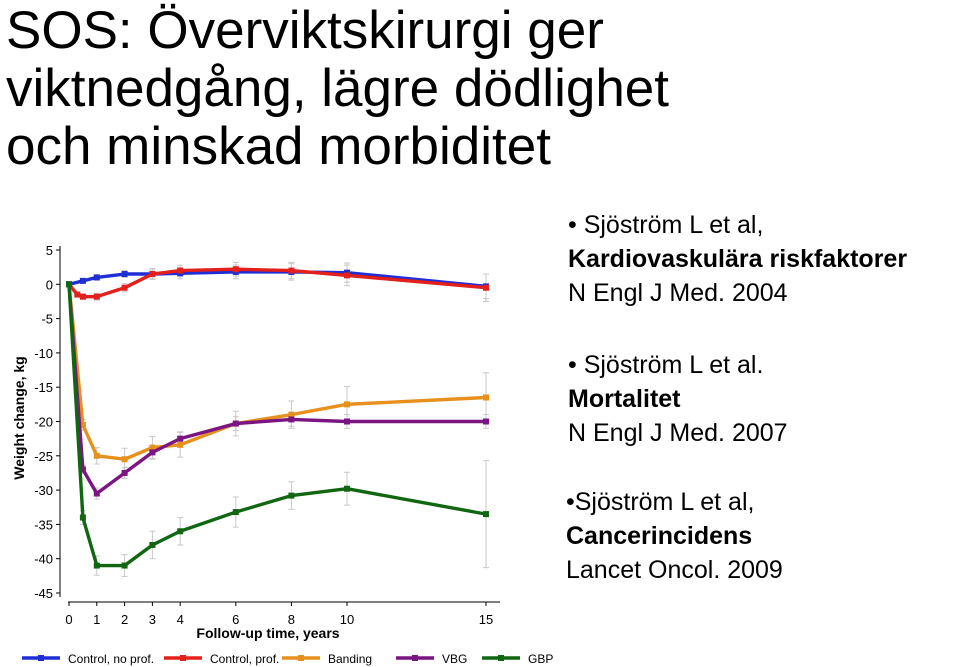  What do you see at coordinates (43, 593) in the screenshot?
I see `y-tick-label: -45` at bounding box center [43, 593].